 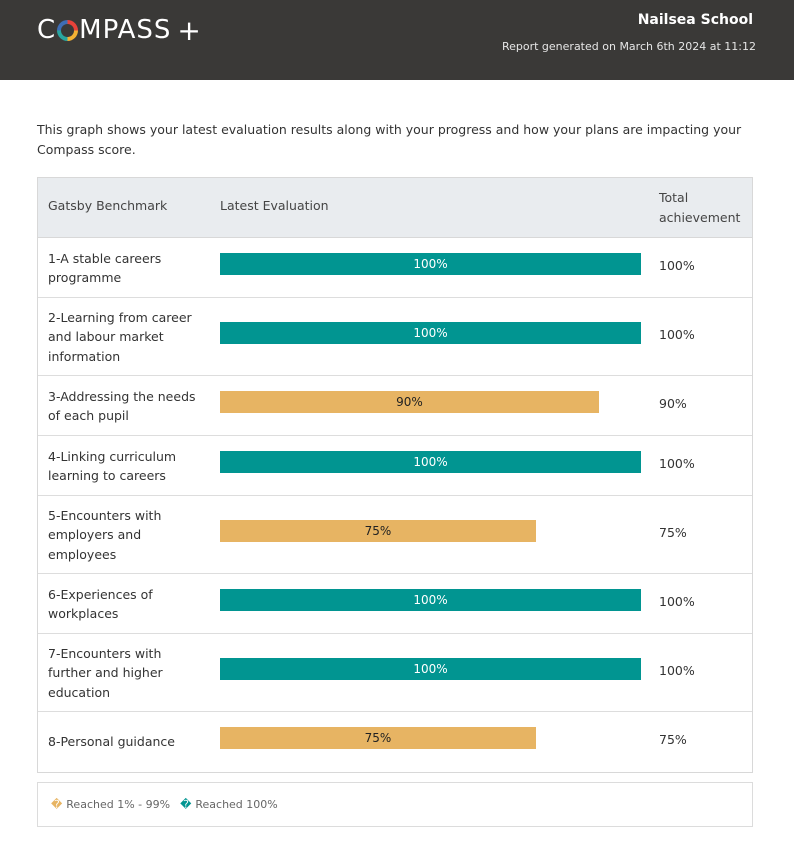 I want to click on column-header-latest-evaluation: Latest Evaluation, so click(x=274, y=205).